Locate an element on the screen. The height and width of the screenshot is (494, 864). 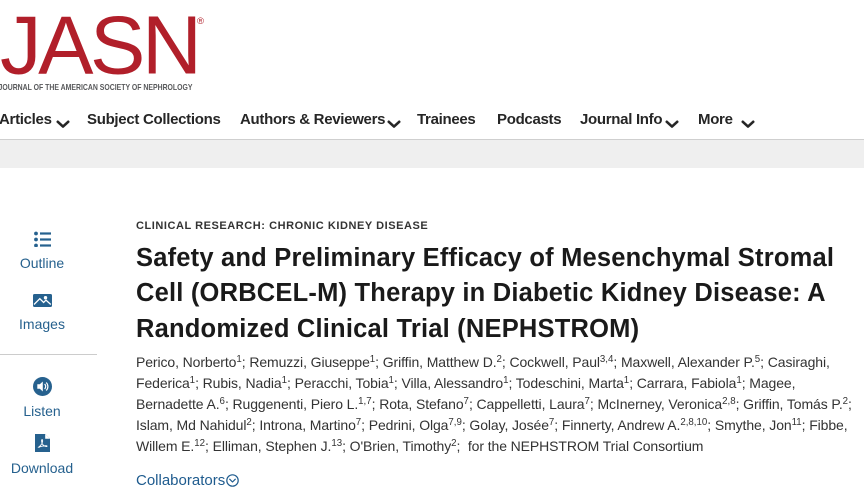
svg-text: JASN is located at coordinates (99, 46).